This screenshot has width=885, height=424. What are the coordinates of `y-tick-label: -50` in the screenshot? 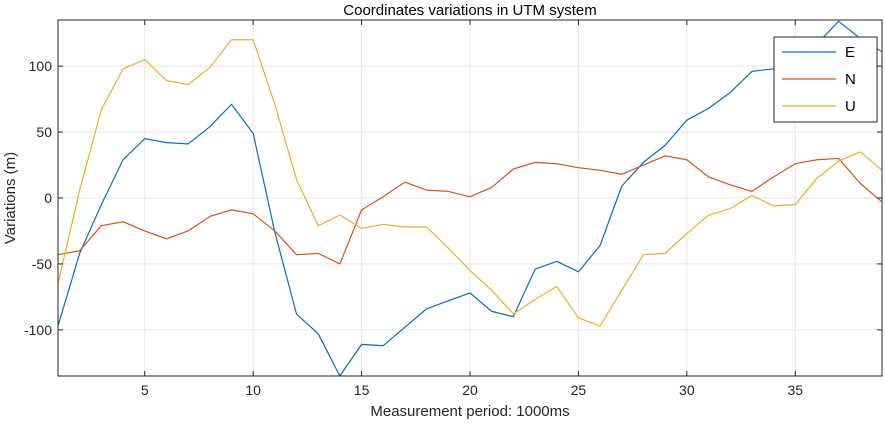 It's located at (42, 264).